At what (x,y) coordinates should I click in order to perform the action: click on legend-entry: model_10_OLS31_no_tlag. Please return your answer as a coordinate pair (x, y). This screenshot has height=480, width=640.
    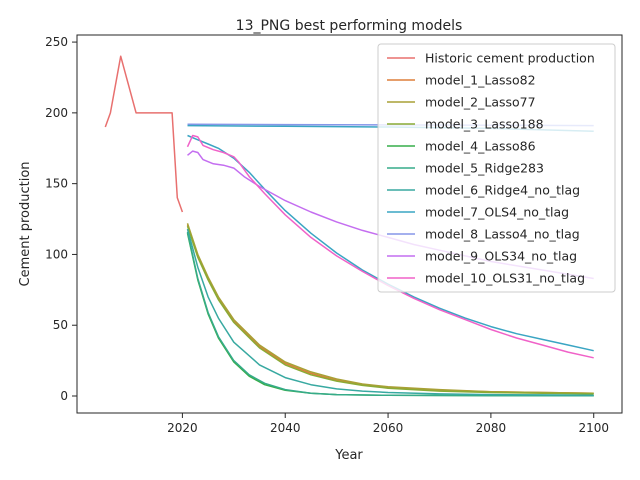
    Looking at the image, I should click on (505, 278).